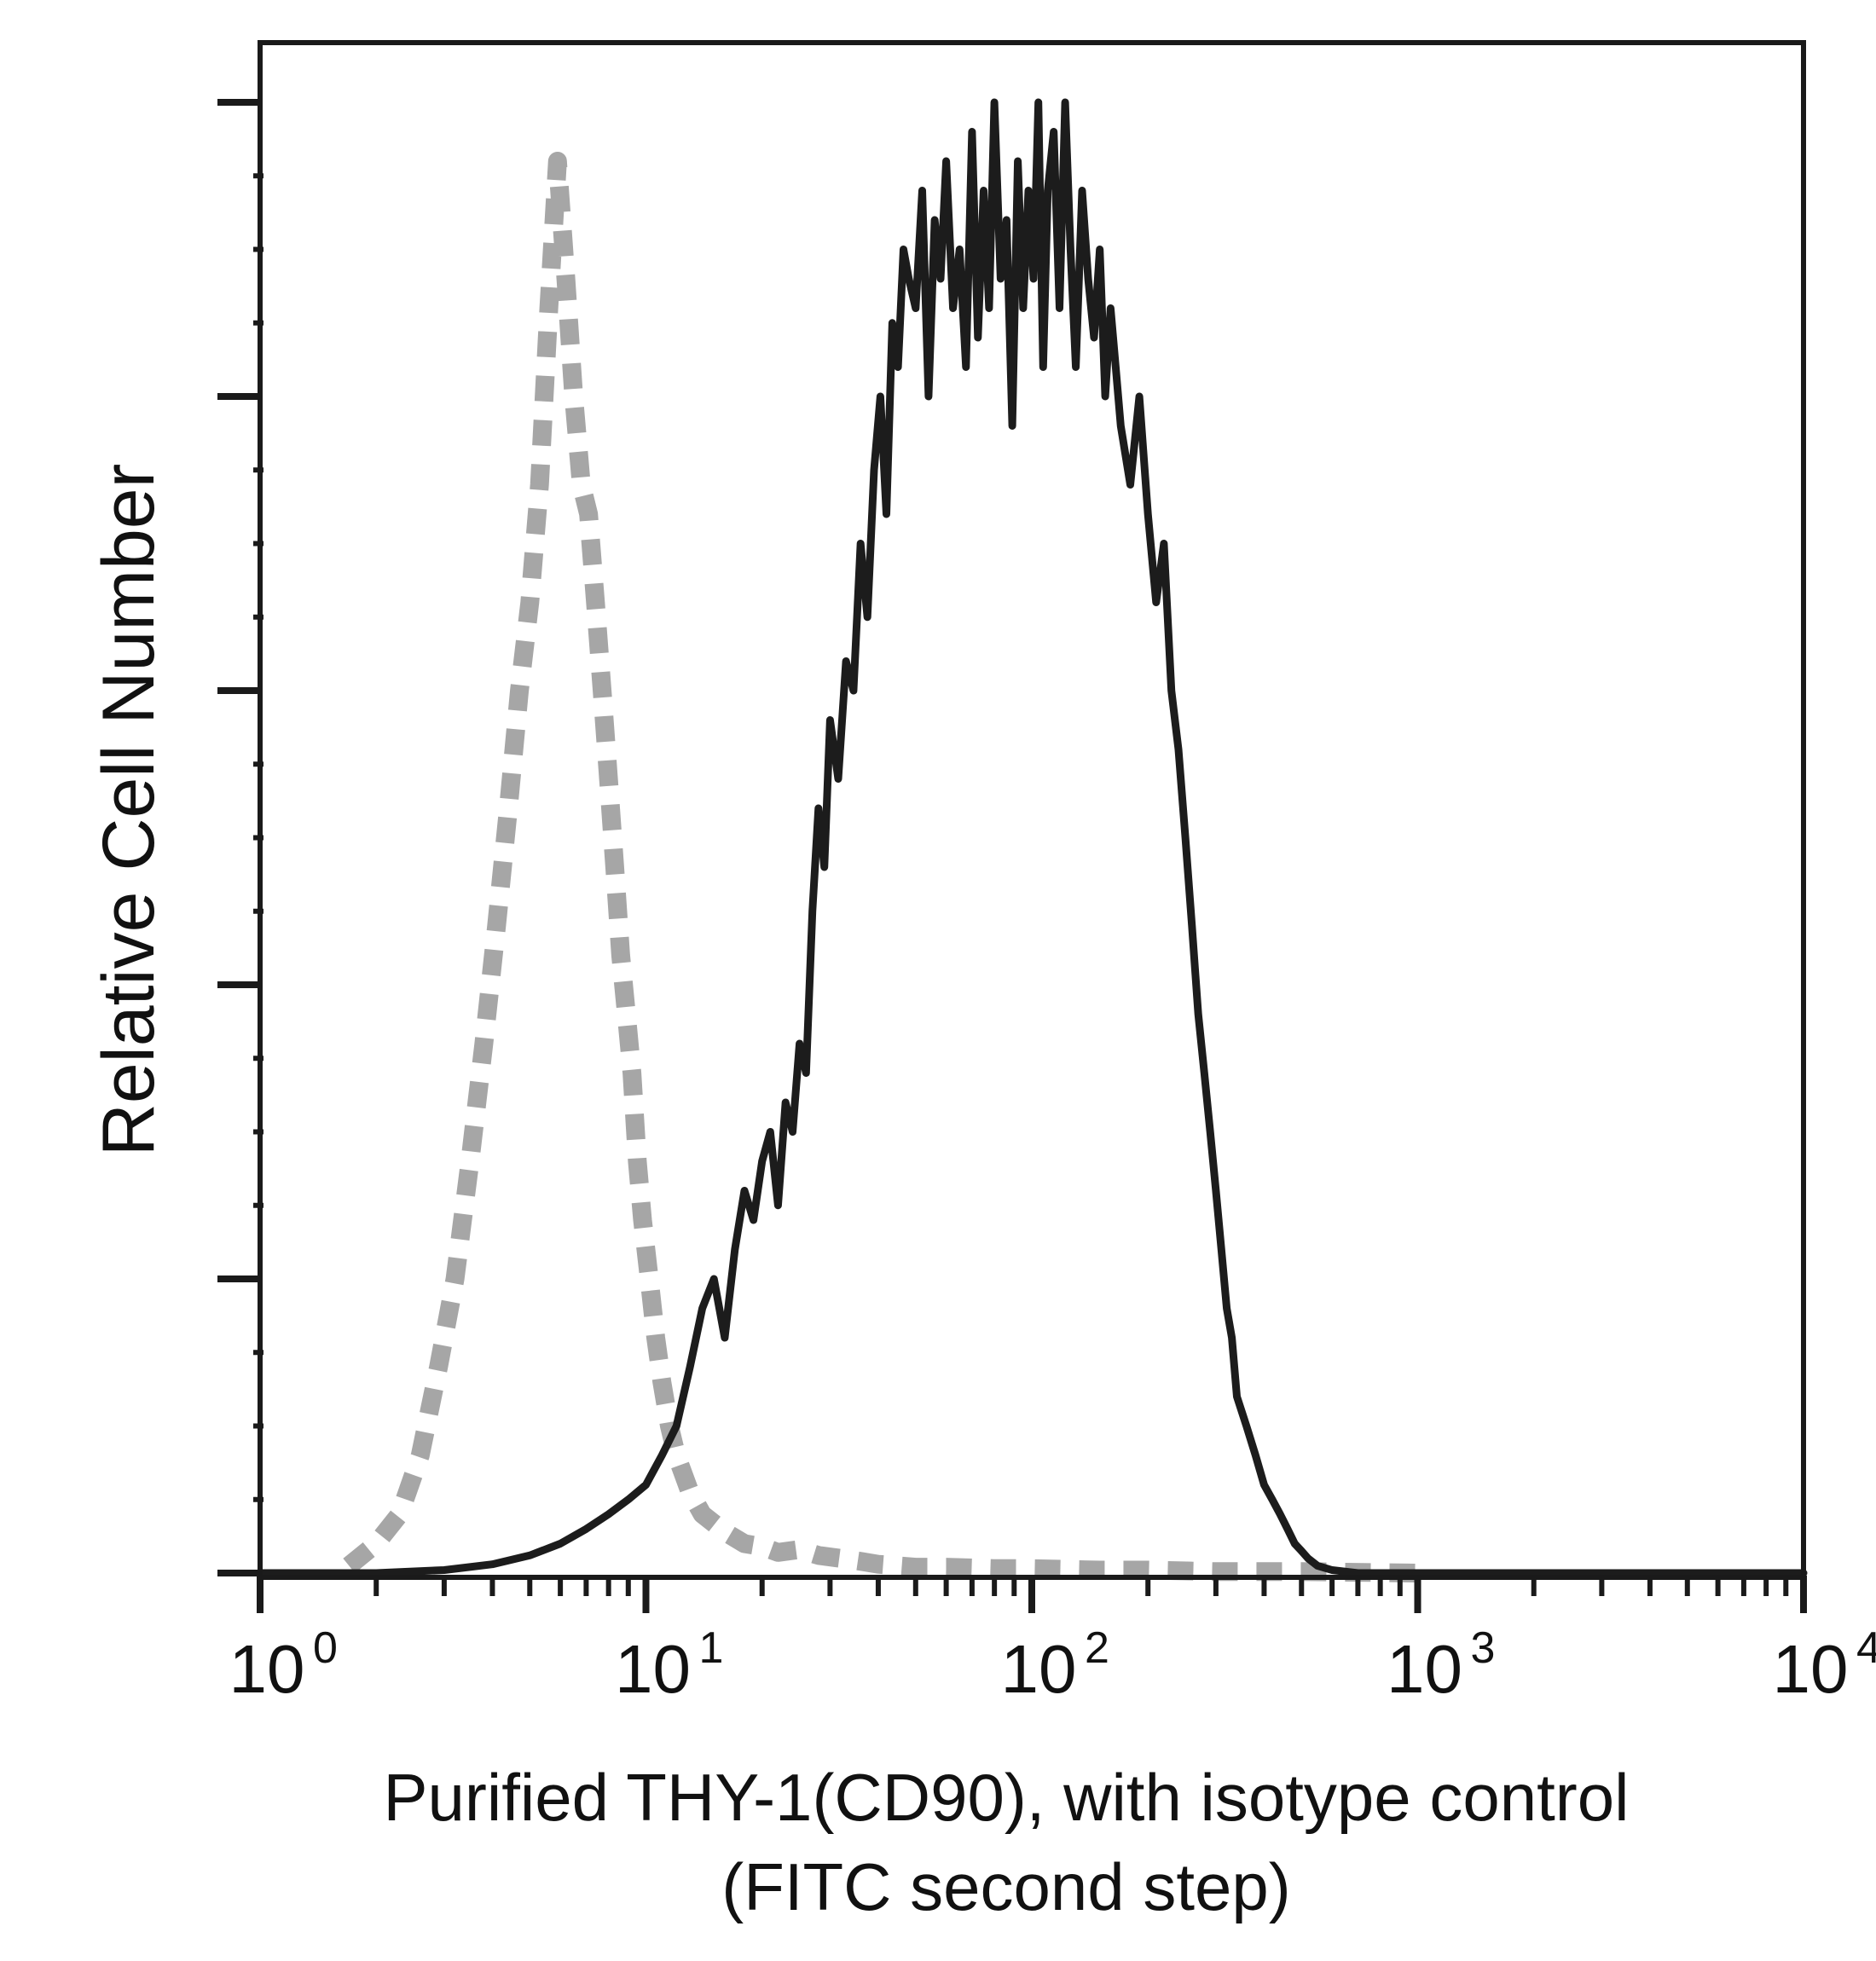 The height and width of the screenshot is (1961, 1876). I want to click on x-tick-label: 10 2, so click(1055, 1665).